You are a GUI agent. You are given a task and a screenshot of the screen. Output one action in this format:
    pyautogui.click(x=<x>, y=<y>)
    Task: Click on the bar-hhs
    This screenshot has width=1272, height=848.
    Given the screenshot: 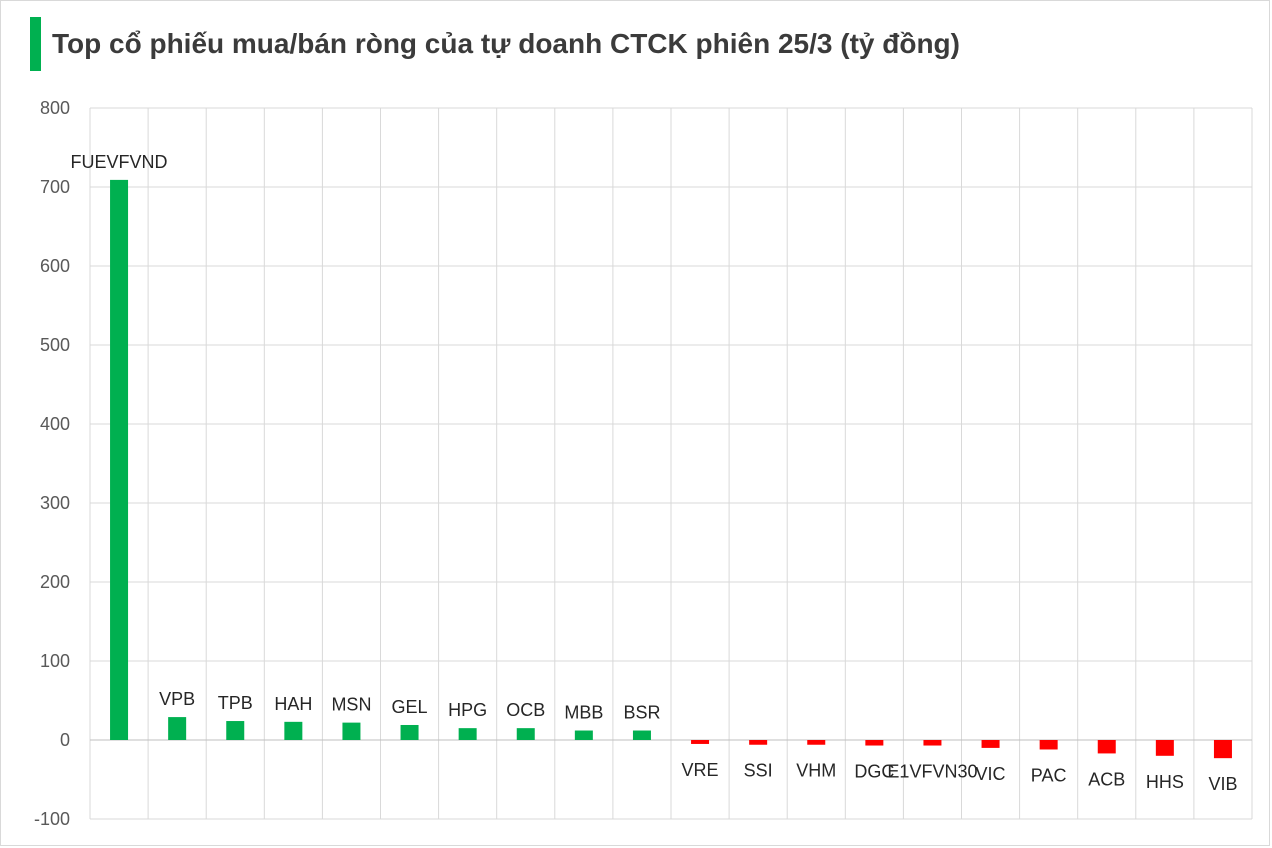 What is the action you would take?
    pyautogui.click(x=1164, y=748)
    